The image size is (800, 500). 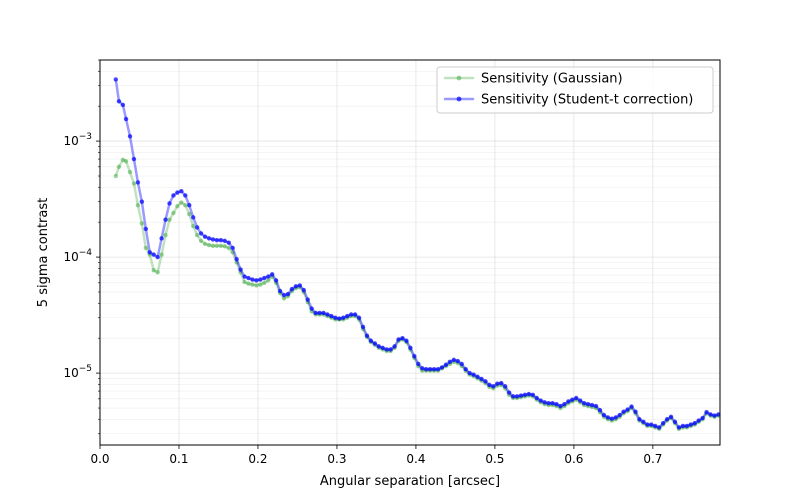 I want to click on x-tick-label: 0.7, so click(x=652, y=459).